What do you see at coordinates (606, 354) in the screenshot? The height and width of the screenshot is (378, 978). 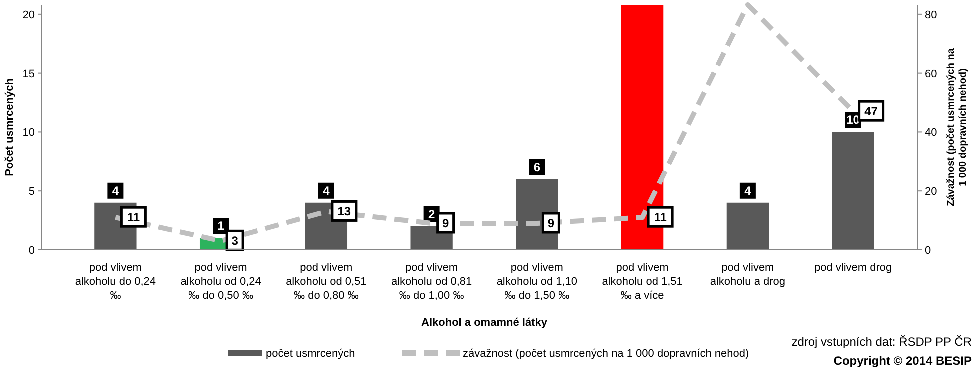 I see `legend-label: závažnost (počet usmrcených na 1 000 dopravních nehod)` at bounding box center [606, 354].